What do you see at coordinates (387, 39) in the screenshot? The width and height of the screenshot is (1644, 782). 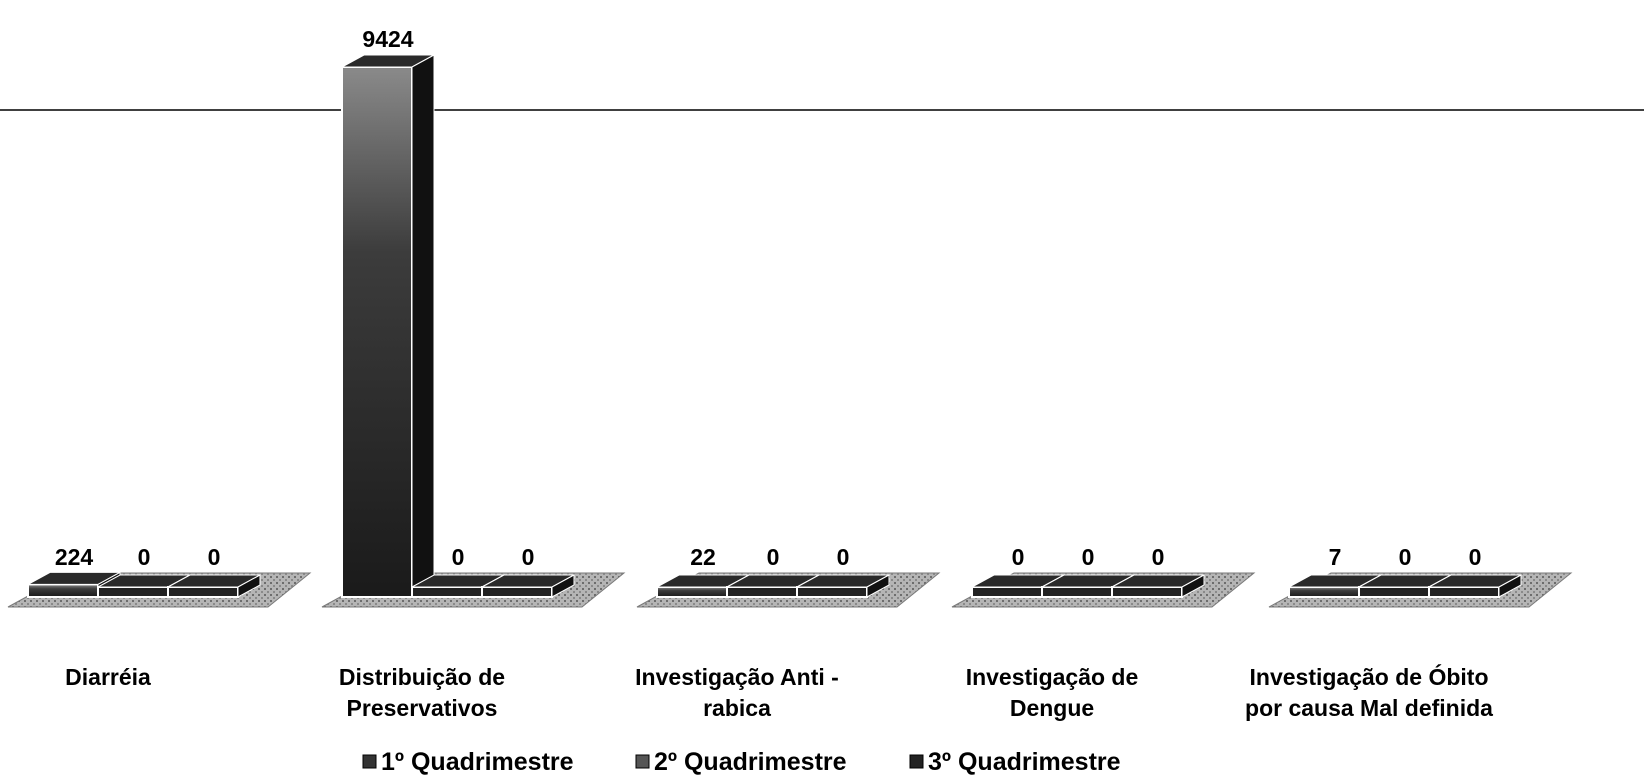 I see `data-label: 9424` at bounding box center [387, 39].